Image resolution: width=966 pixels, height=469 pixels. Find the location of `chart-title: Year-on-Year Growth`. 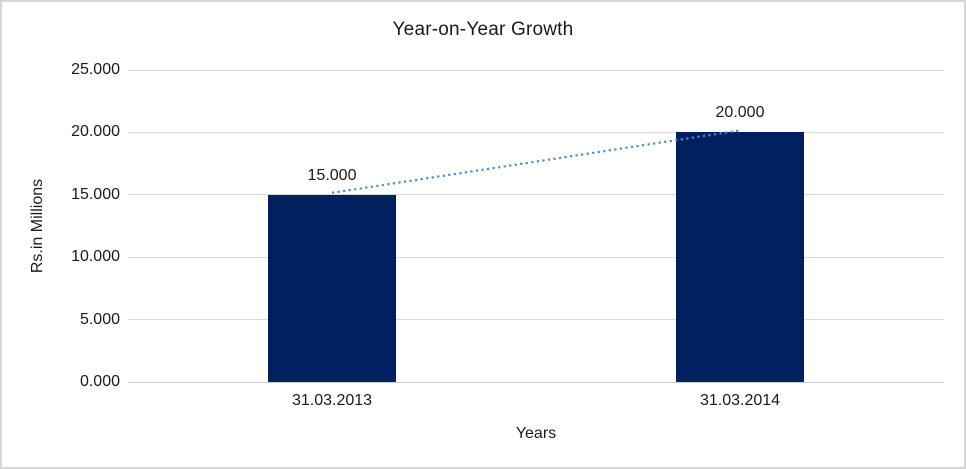

chart-title: Year-on-Year Growth is located at coordinates (483, 29).